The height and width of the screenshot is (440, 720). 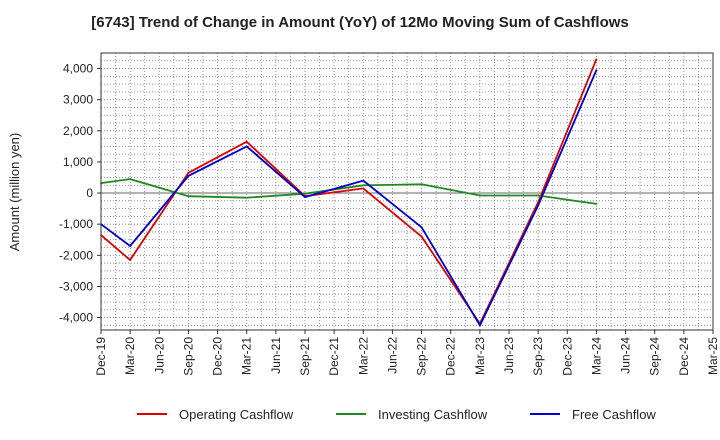 What do you see at coordinates (101, 356) in the screenshot?
I see `x-tick-label: Dec-19` at bounding box center [101, 356].